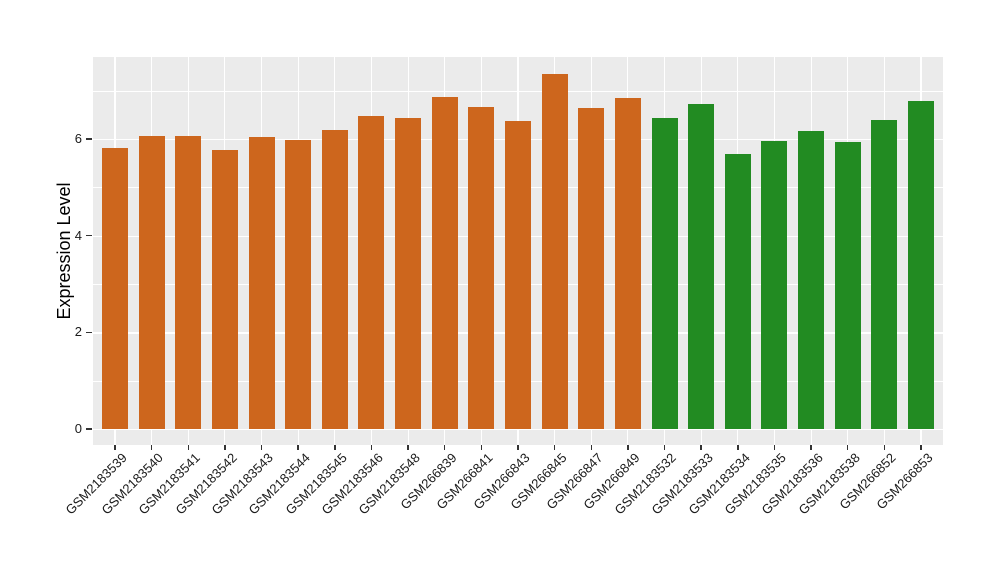  I want to click on y-tick-label: 0, so click(78, 428).